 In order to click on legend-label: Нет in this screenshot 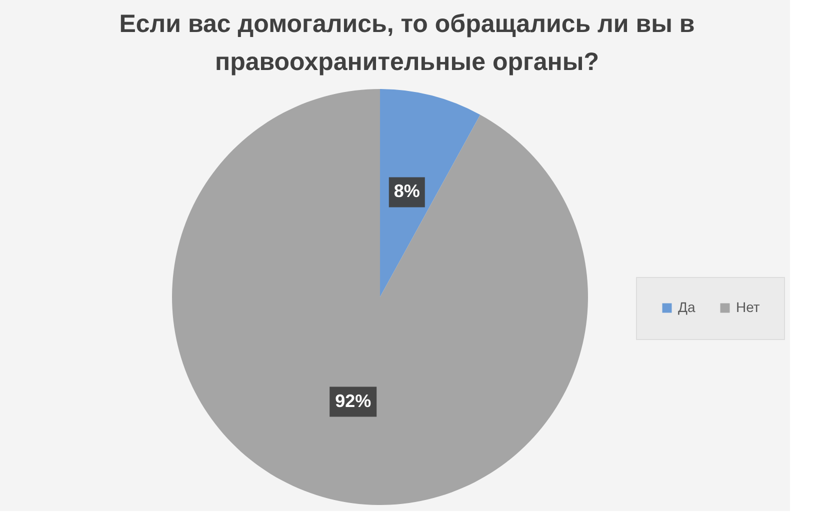, I will do `click(748, 307)`.